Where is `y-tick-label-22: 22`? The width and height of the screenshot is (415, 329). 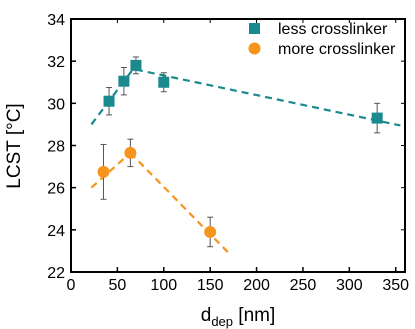 y-tick-label-22: 22 is located at coordinates (56, 273).